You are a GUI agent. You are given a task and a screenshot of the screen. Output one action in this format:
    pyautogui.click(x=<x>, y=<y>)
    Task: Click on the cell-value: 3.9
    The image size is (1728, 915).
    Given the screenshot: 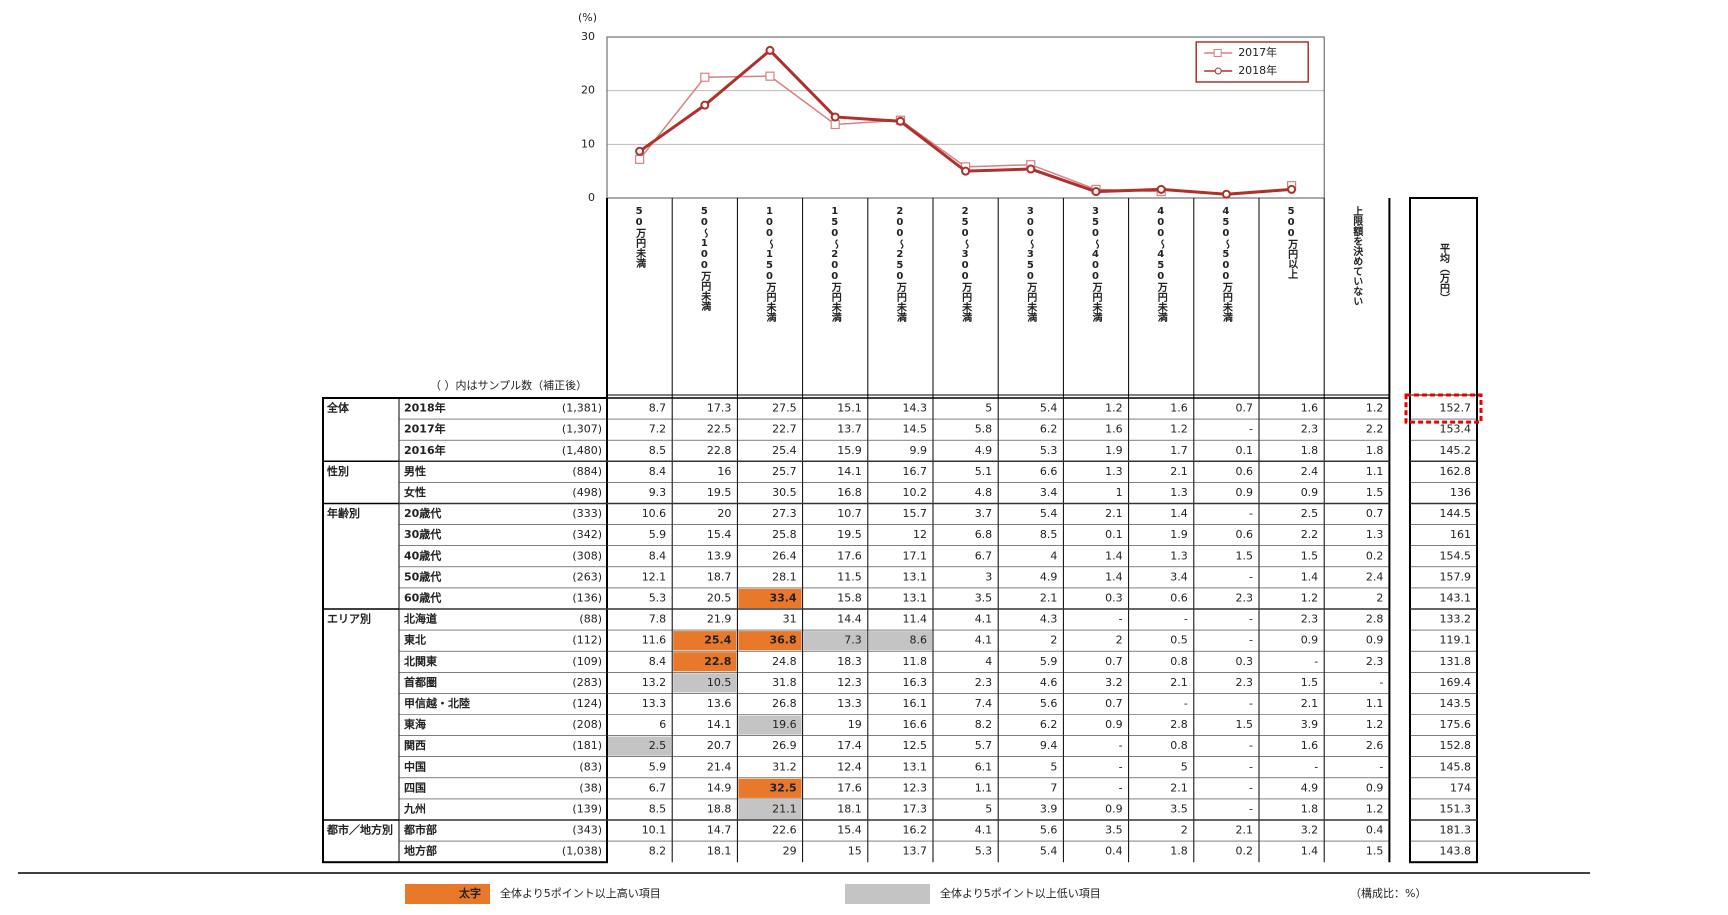 What is the action you would take?
    pyautogui.click(x=1310, y=724)
    